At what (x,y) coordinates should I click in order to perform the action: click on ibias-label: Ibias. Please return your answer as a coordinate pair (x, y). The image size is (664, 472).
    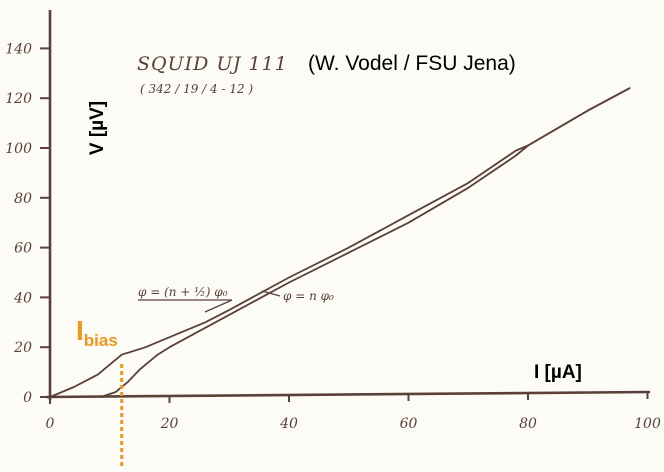
    Looking at the image, I should click on (97, 332).